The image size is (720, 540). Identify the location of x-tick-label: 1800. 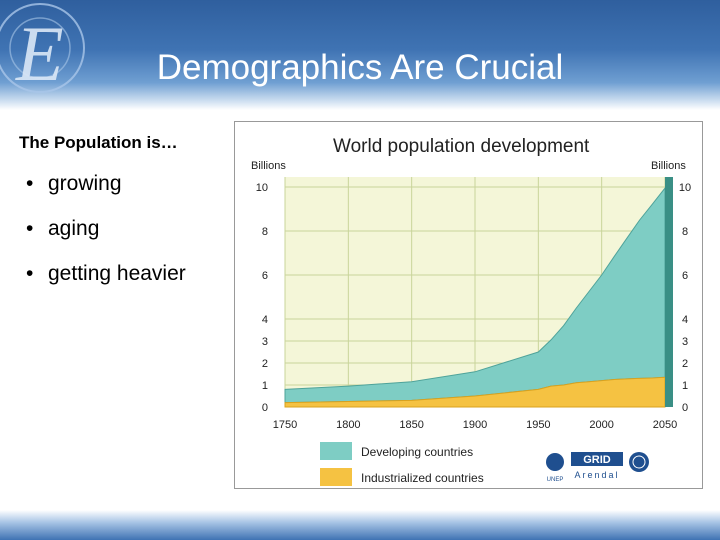
(348, 425).